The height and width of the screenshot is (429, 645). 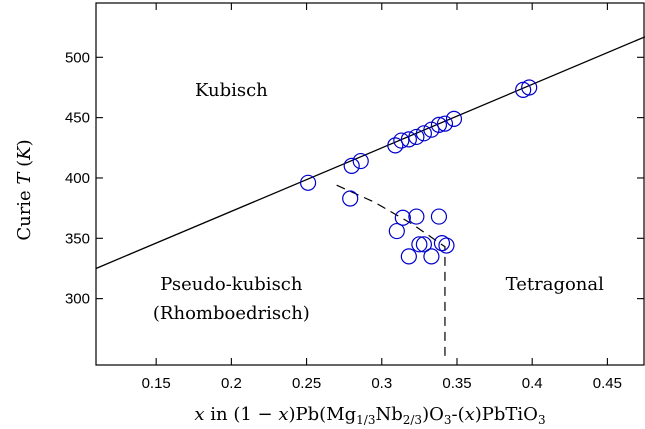 I want to click on x-tick-label: 0.25, so click(x=306, y=383).